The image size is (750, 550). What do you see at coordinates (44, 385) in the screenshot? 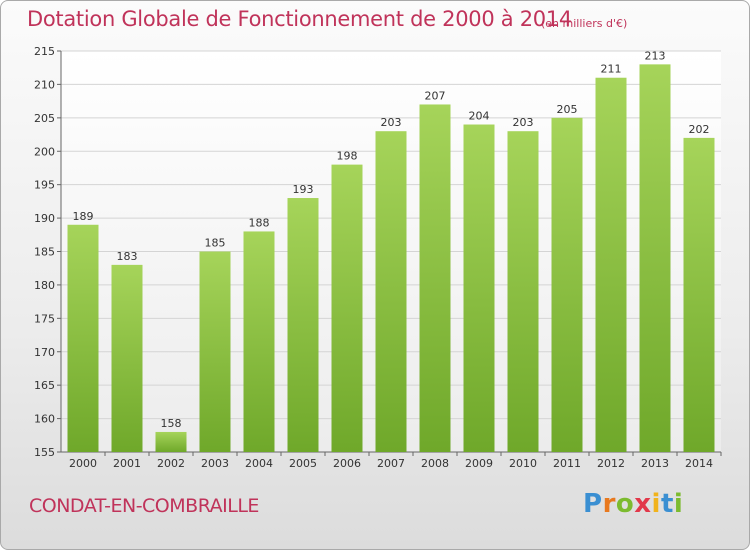
I see `y-tick-label: 165` at bounding box center [44, 385].